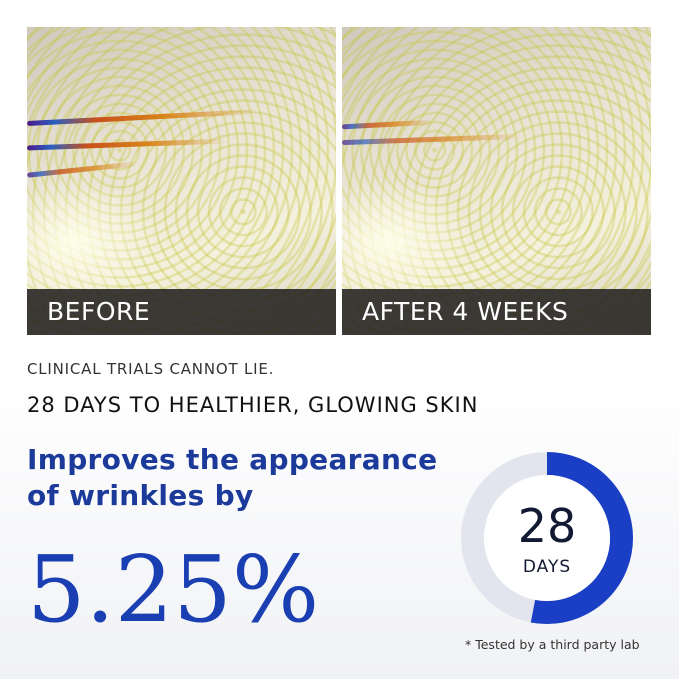  Describe the element at coordinates (140, 495) in the screenshot. I see `headline-line-2: of wrinkles by` at that location.